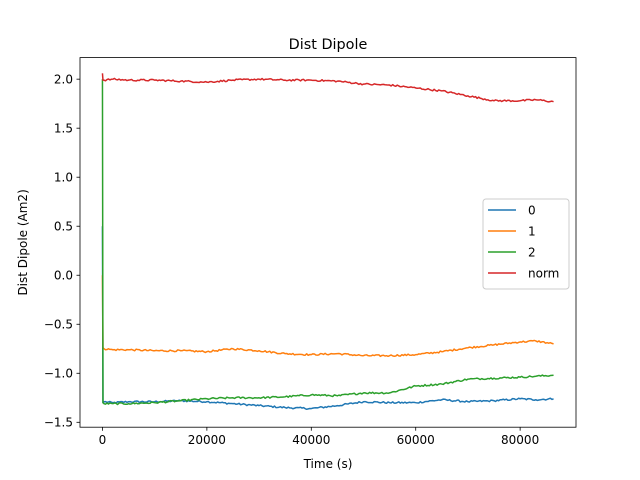 The height and width of the screenshot is (480, 640). I want to click on x-axis: 0 20000 40000 60000 80000, so click(319, 437).